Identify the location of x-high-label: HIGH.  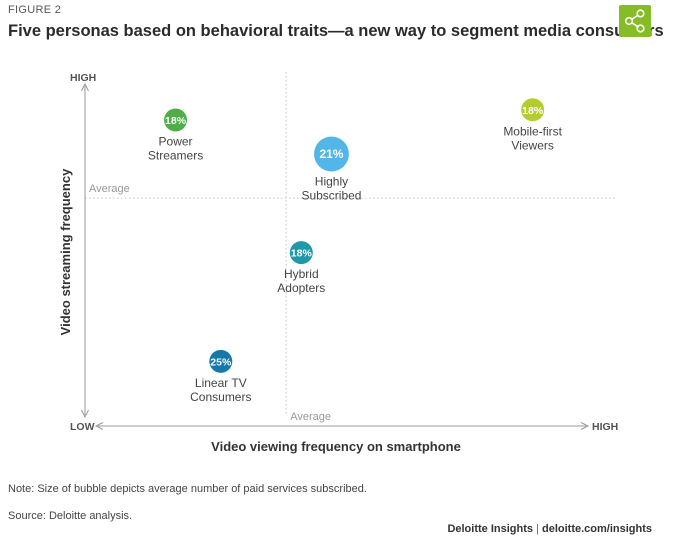
(605, 427).